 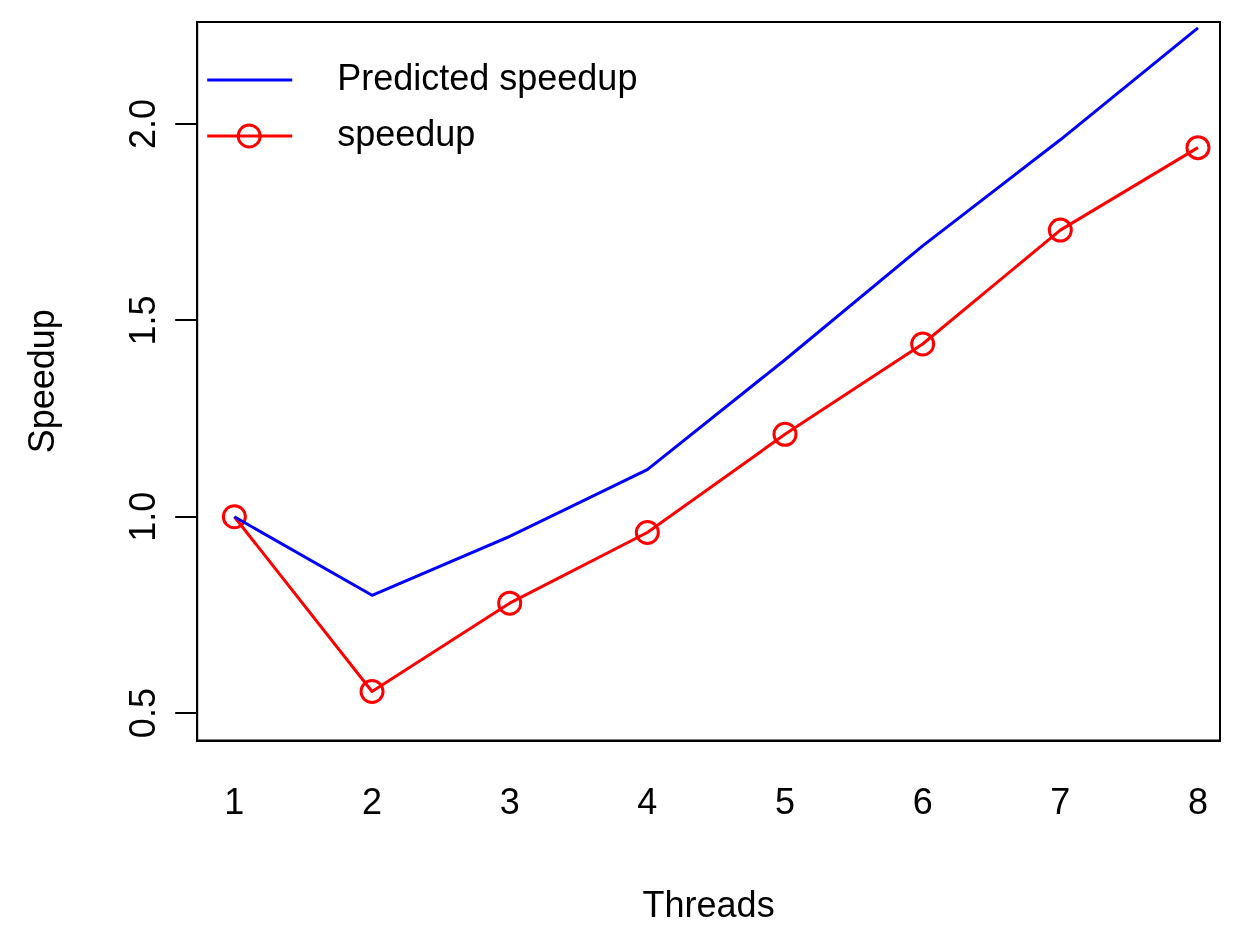 What do you see at coordinates (234, 802) in the screenshot?
I see `x-tick-label: 1` at bounding box center [234, 802].